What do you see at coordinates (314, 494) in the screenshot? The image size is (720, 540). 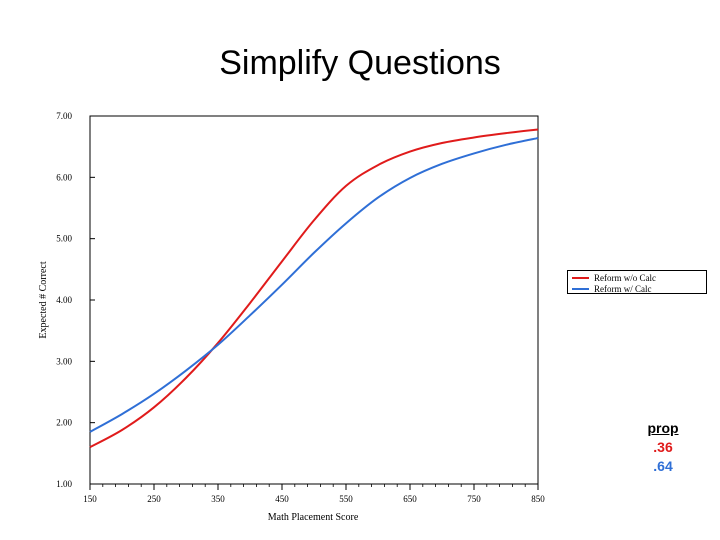 I see `x-axis: 150 250 350 450 550 650 750 850` at bounding box center [314, 494].